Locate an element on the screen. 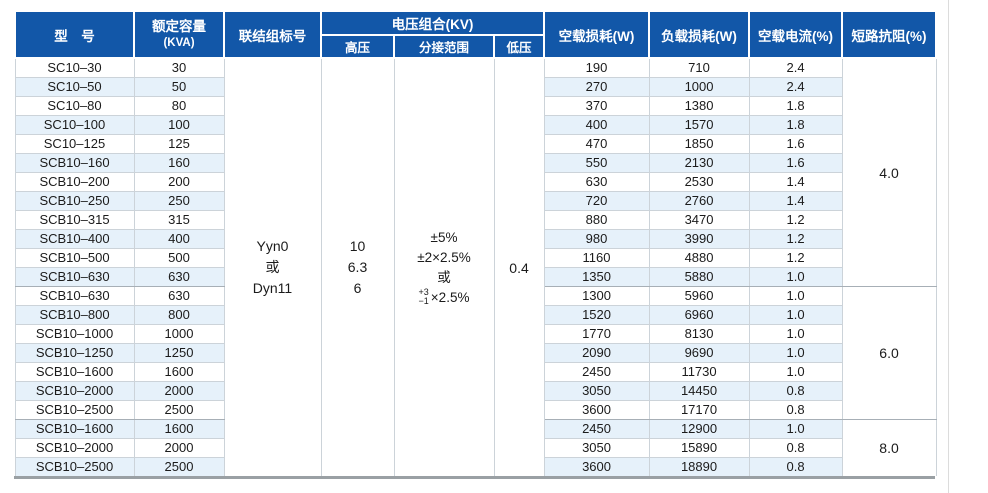 The image size is (988, 493). header-capacity: 额定容量 (KVA) is located at coordinates (179, 34).